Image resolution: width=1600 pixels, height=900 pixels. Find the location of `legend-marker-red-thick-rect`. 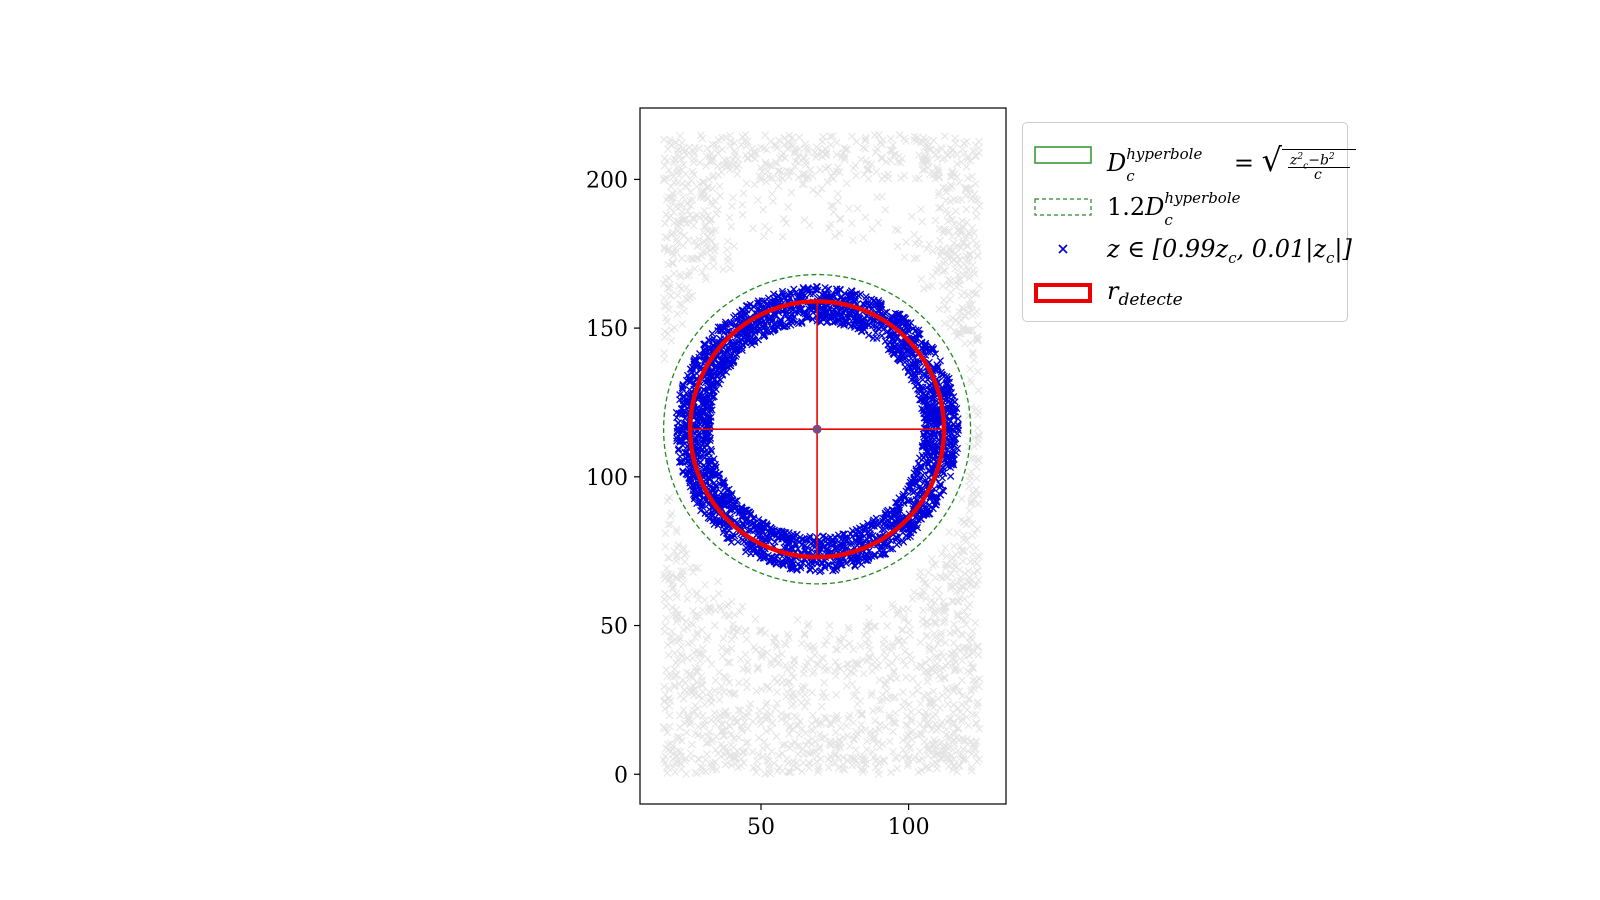

legend-marker-red-thick-rect is located at coordinates (1063, 293).